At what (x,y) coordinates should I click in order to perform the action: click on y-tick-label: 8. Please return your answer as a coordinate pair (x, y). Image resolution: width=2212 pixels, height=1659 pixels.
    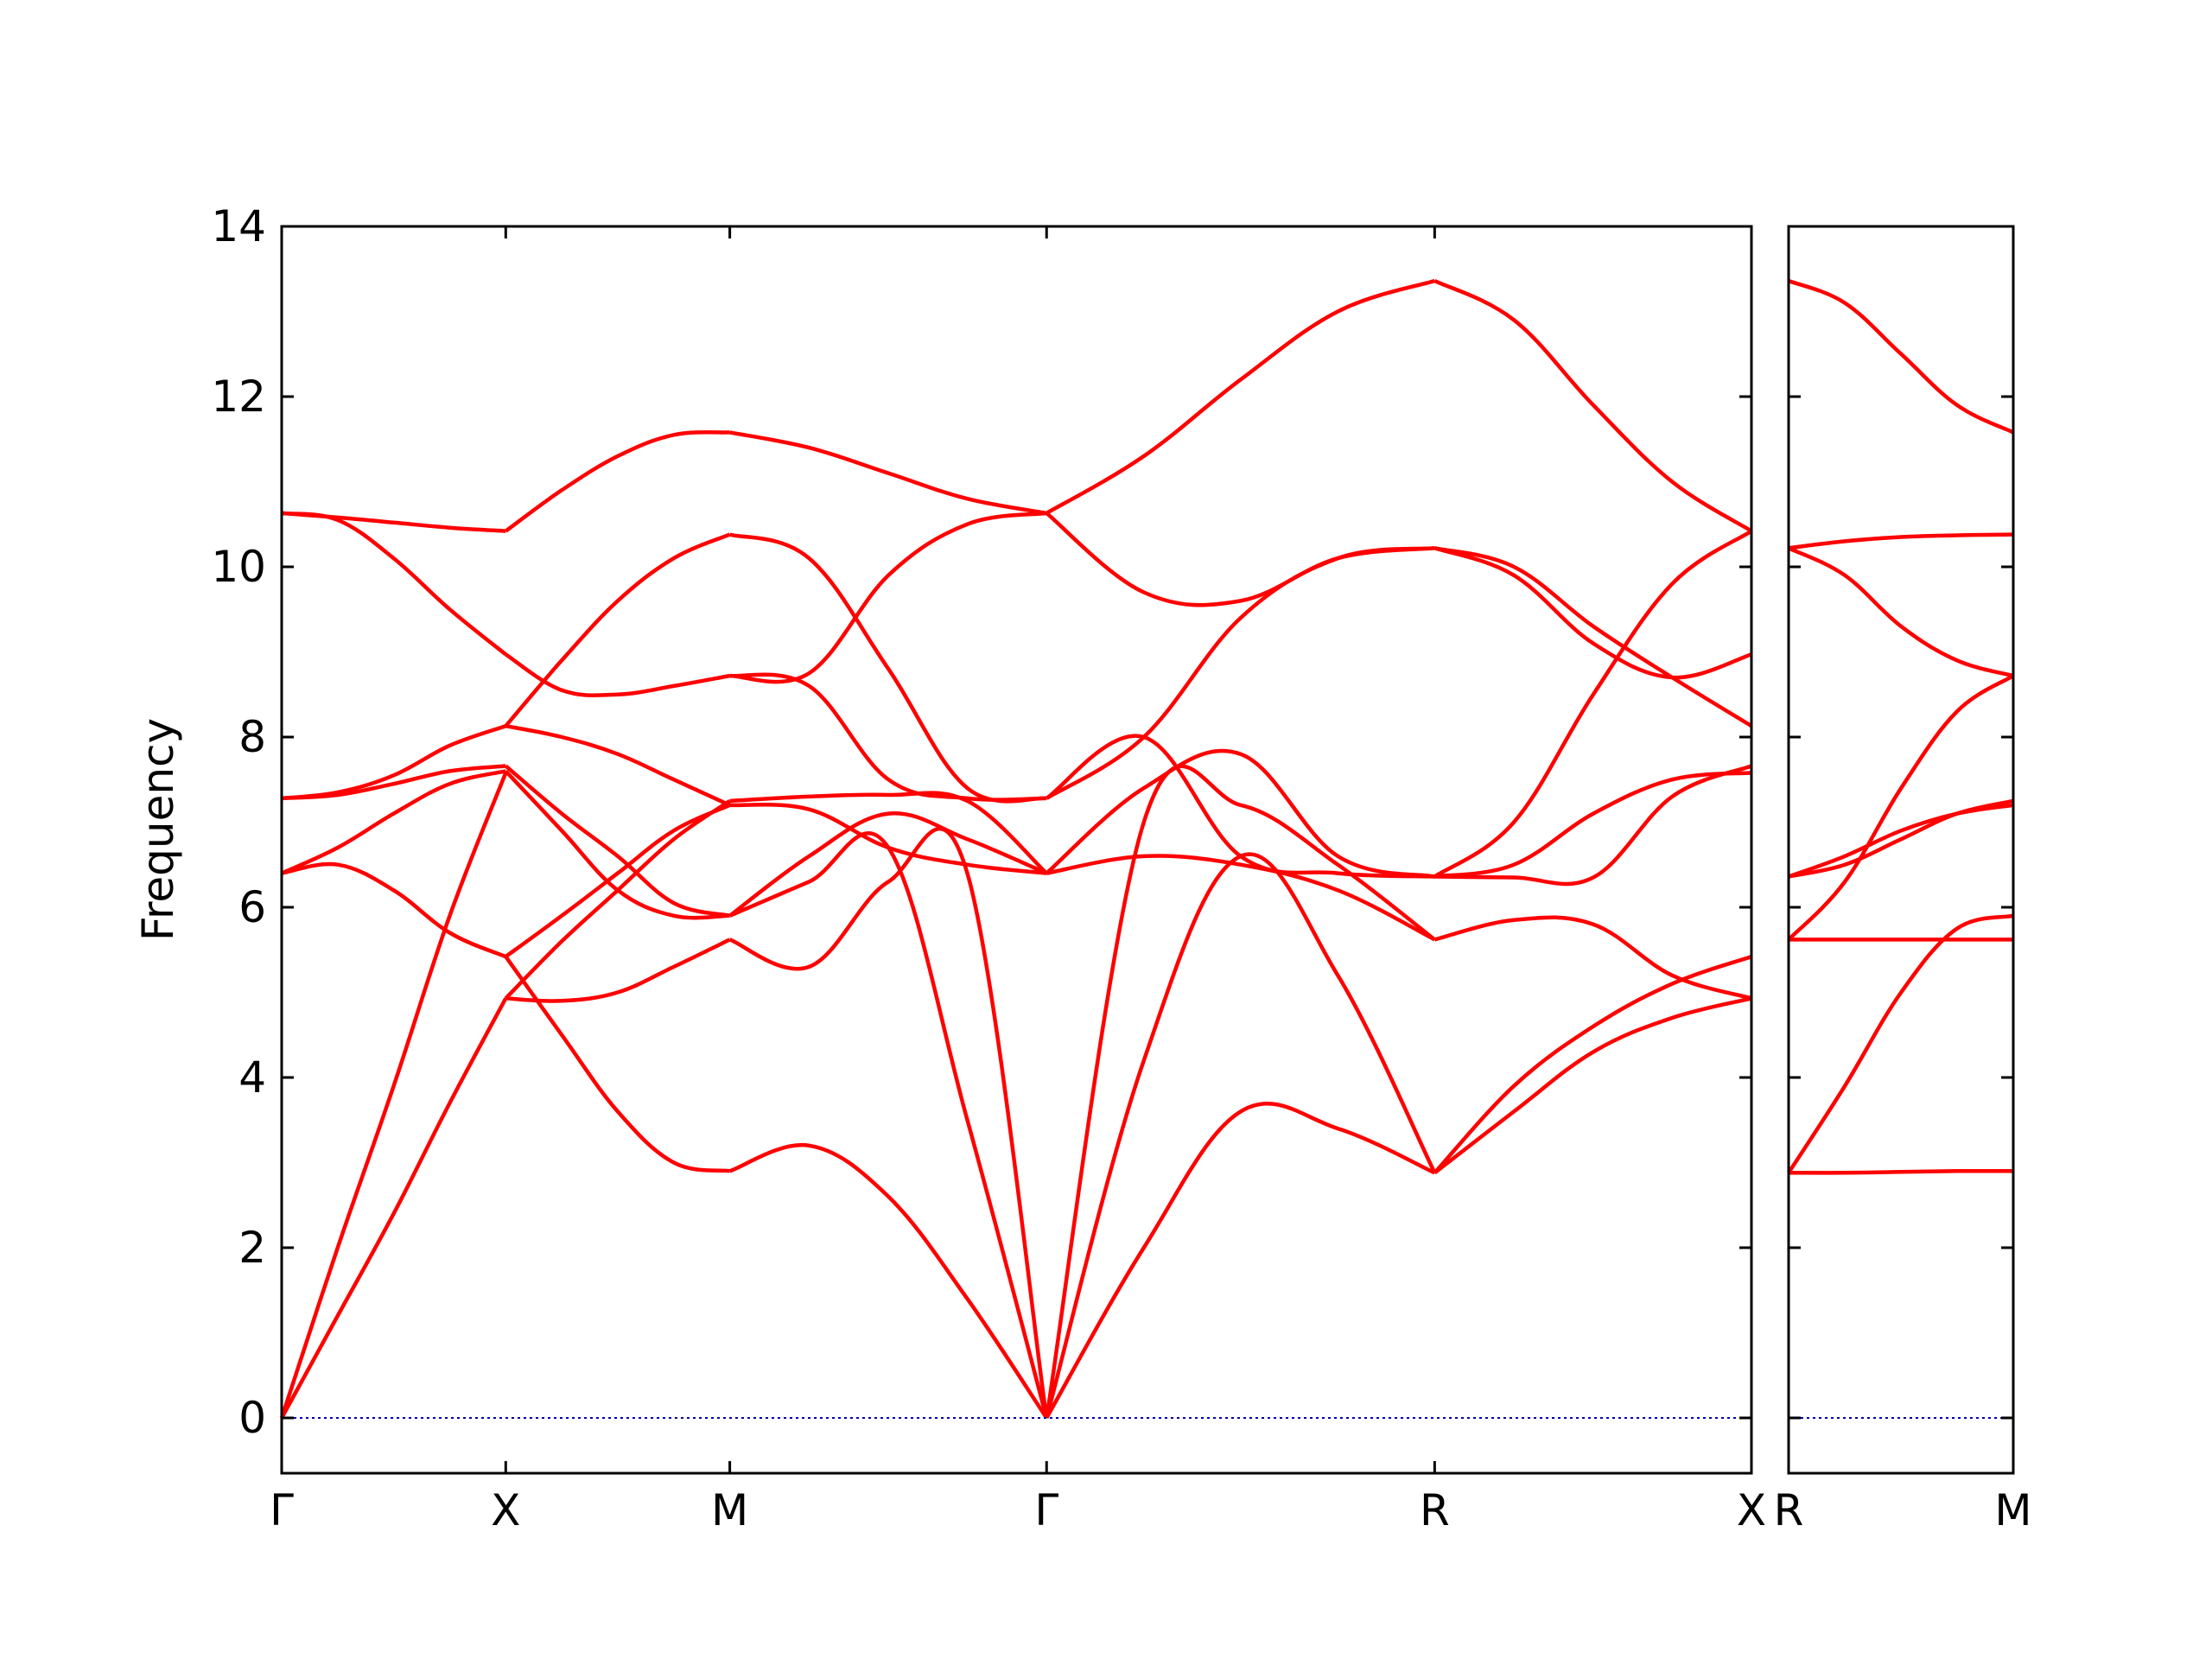
    Looking at the image, I should click on (252, 737).